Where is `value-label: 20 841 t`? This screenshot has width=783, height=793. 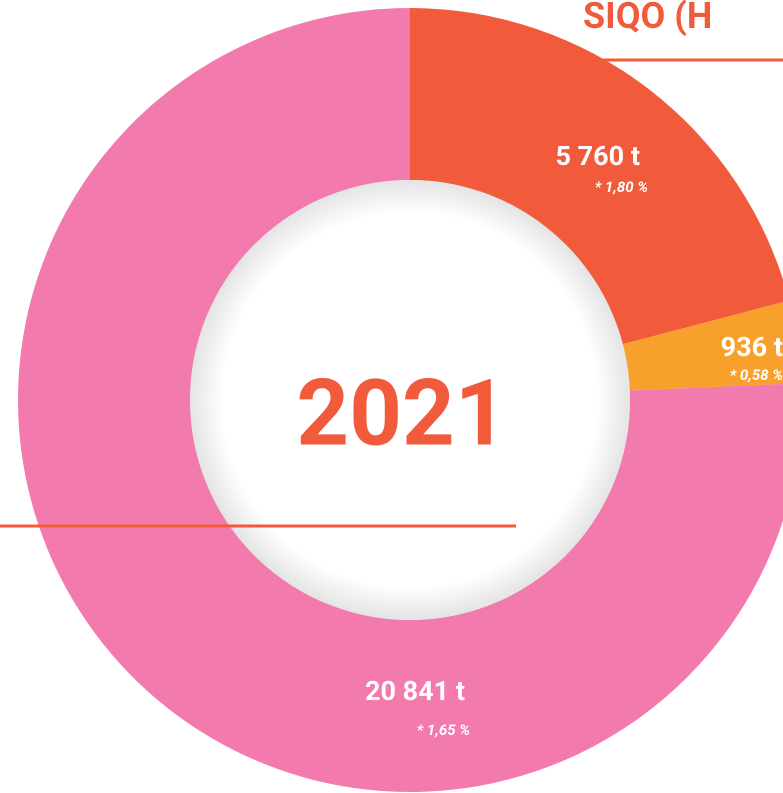 value-label: 20 841 t is located at coordinates (415, 691).